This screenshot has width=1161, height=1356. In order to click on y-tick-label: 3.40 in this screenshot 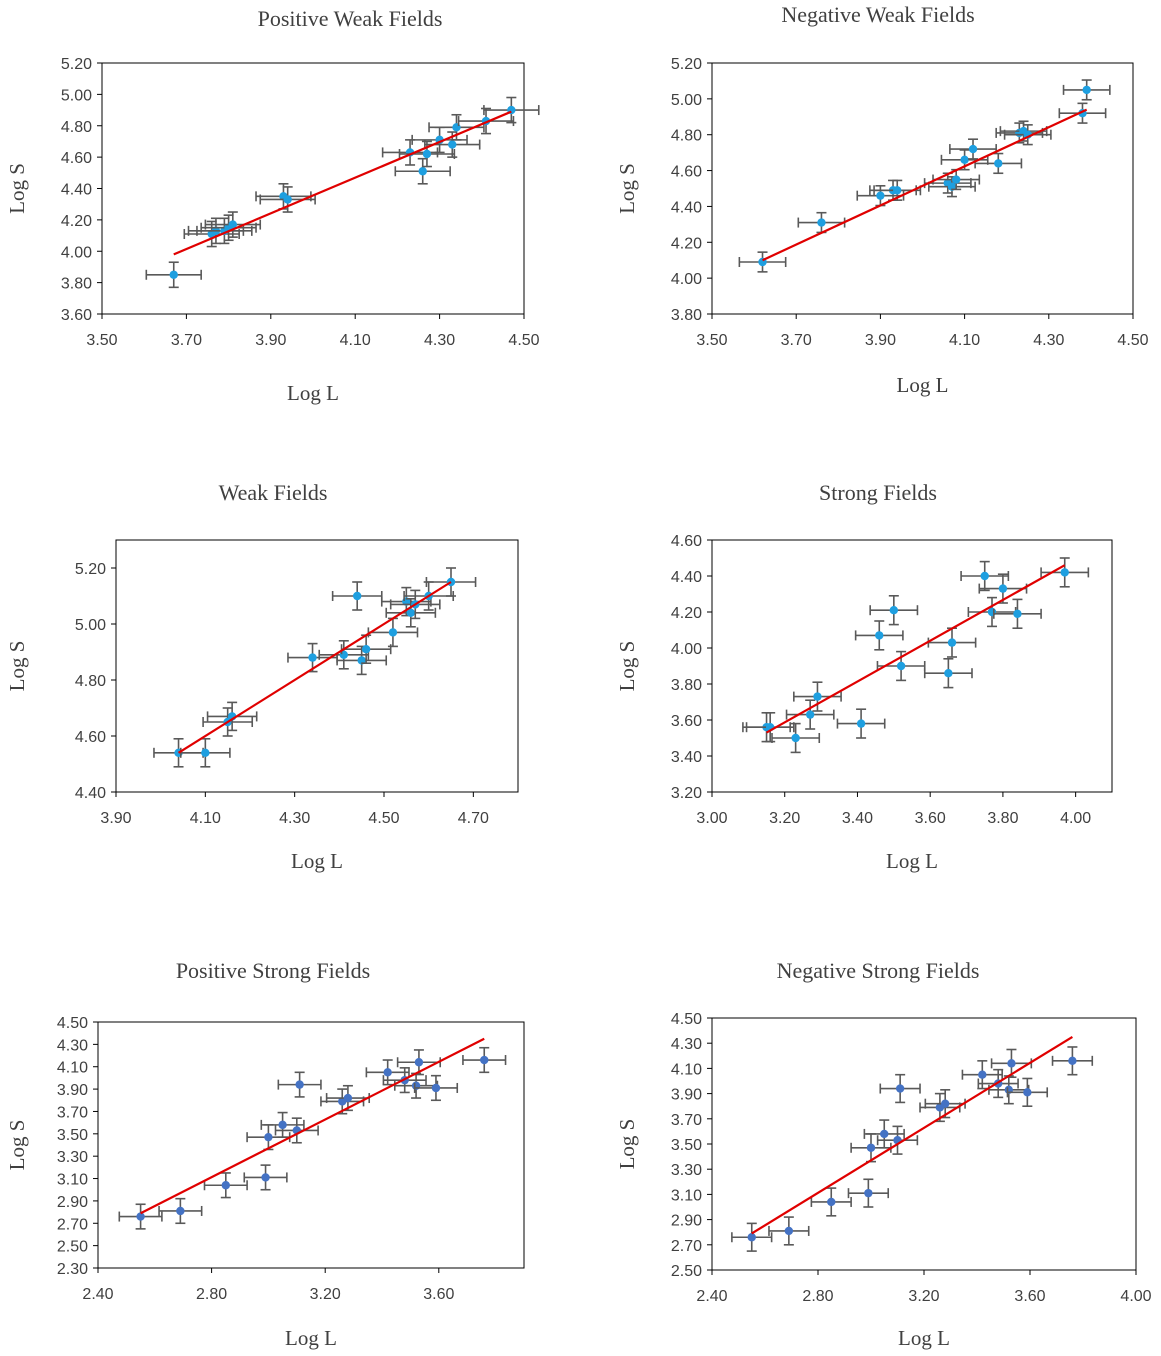, I will do `click(686, 757)`.